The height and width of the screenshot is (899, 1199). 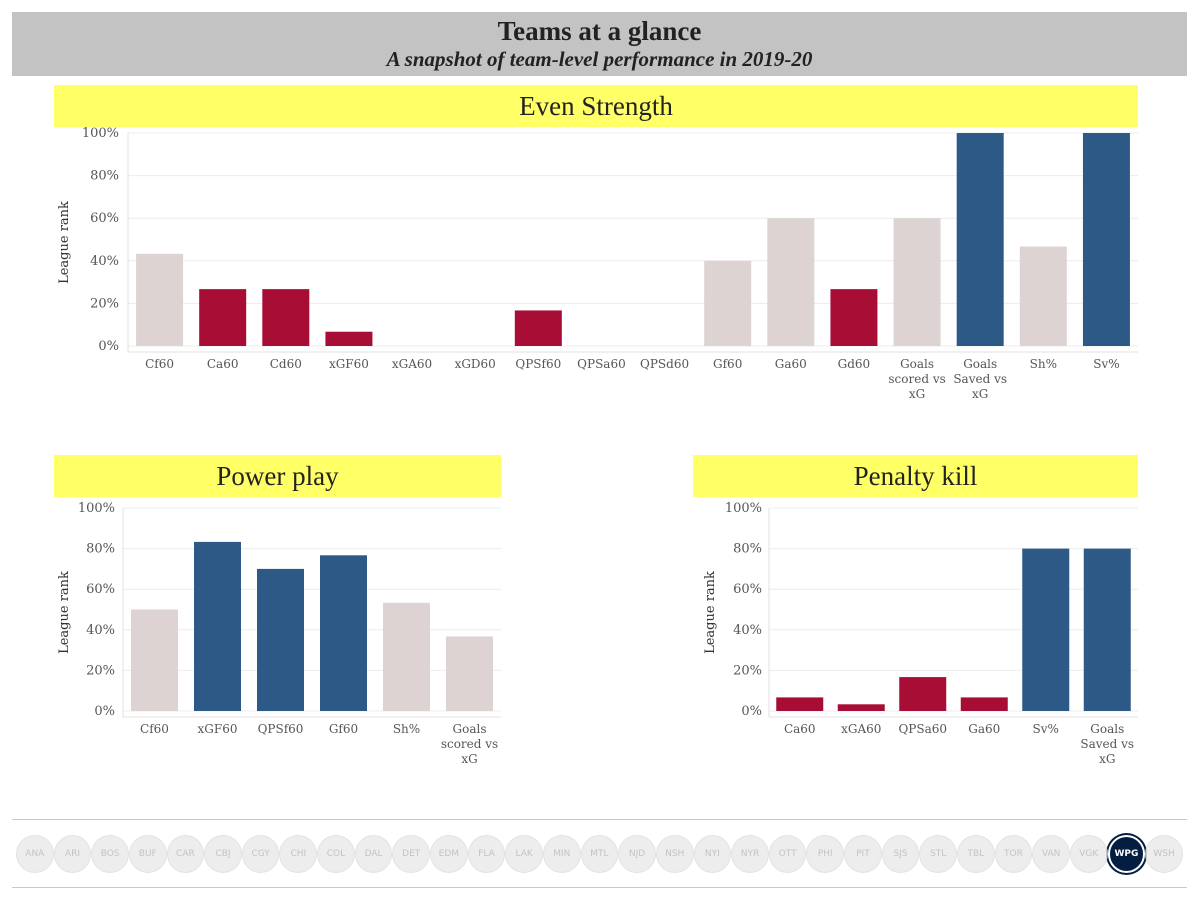 What do you see at coordinates (1051, 853) in the screenshot?
I see `team-logo-code: VAN` at bounding box center [1051, 853].